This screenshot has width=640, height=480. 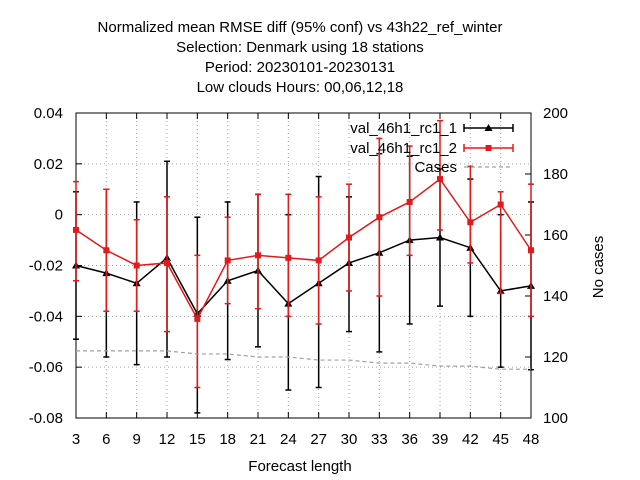 What do you see at coordinates (288, 439) in the screenshot?
I see `x-tick-label: 24` at bounding box center [288, 439].